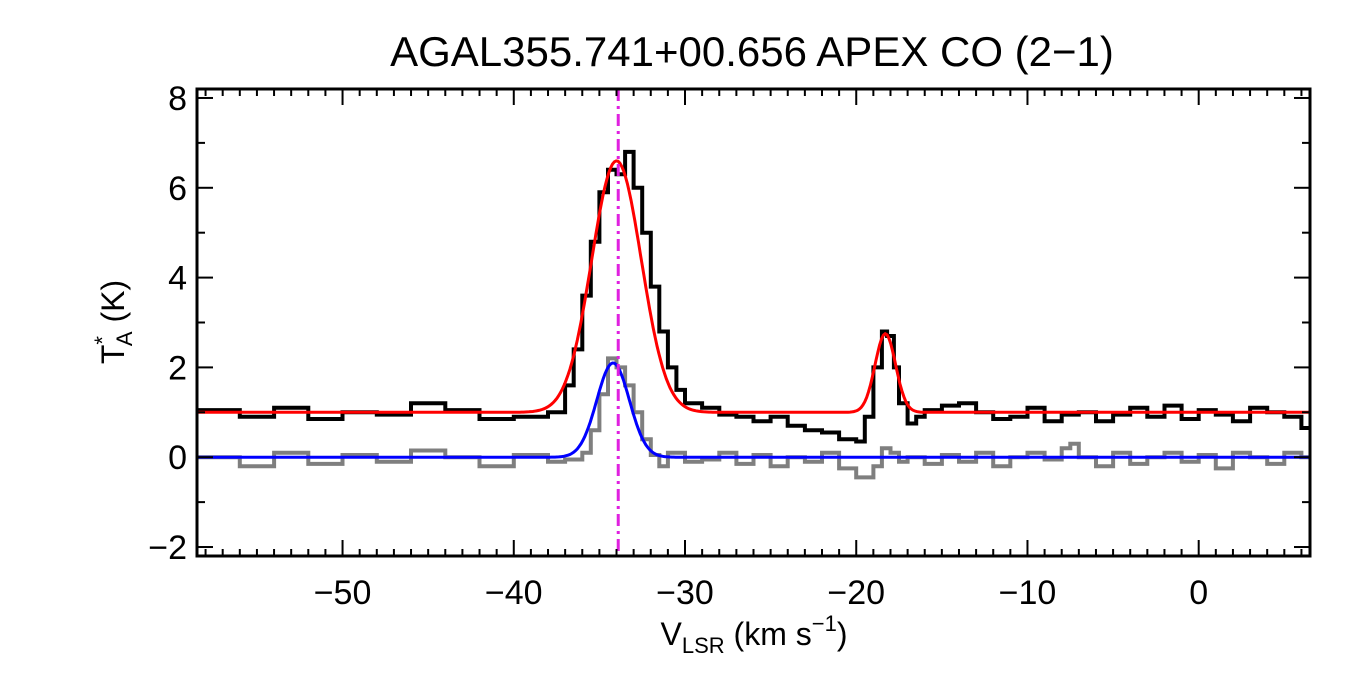 This screenshot has width=1350, height=675. I want to click on x-axis-title-units: (km s, so click(768, 634).